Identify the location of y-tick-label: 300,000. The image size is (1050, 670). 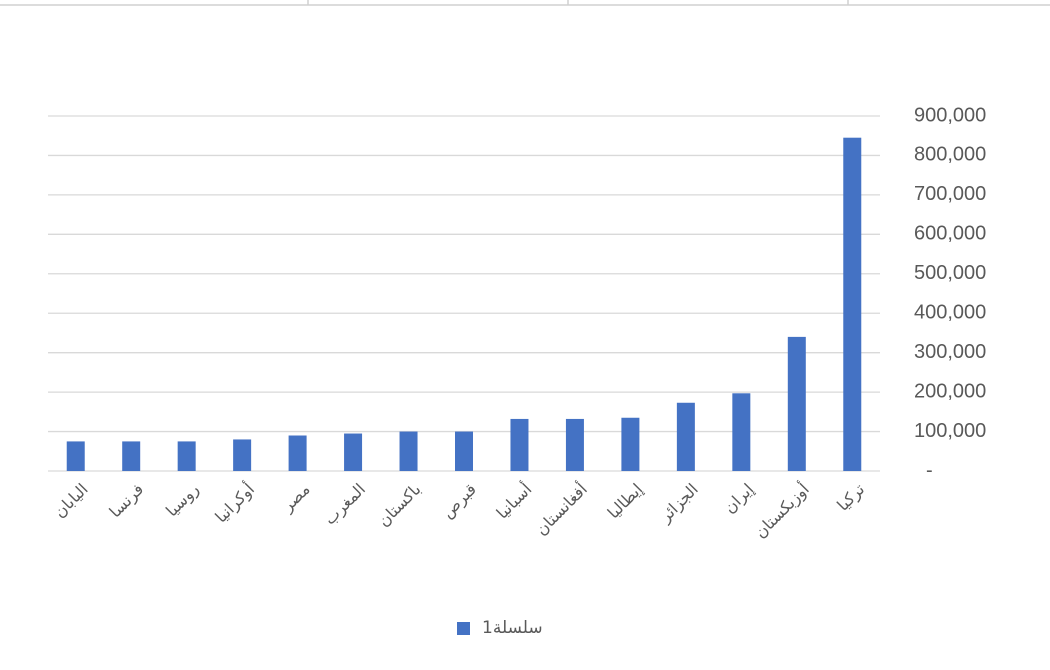
(950, 352).